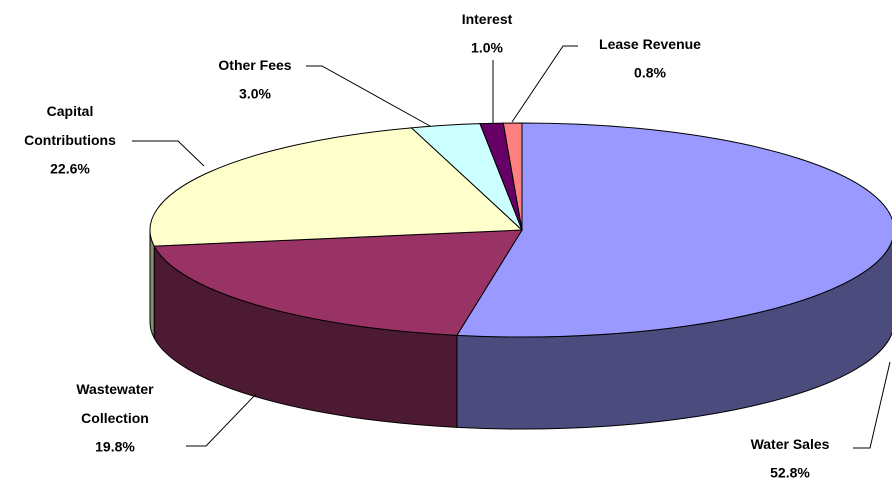 The width and height of the screenshot is (892, 489). I want to click on value-label: 0.8%, so click(650, 73).